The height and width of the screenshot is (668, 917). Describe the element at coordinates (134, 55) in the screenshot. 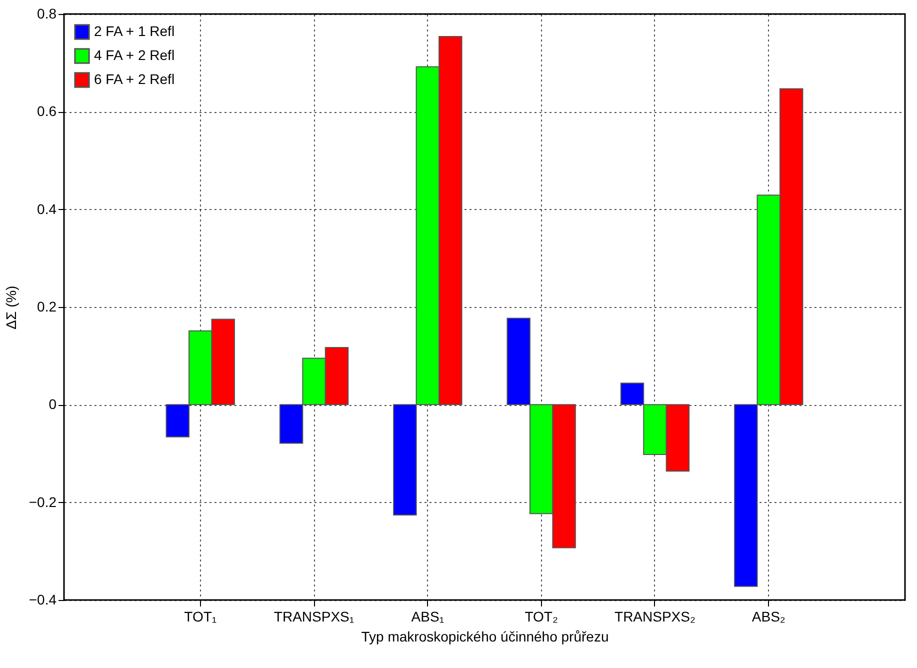

I see `legend-label: 4 FA + 2 Refl` at that location.